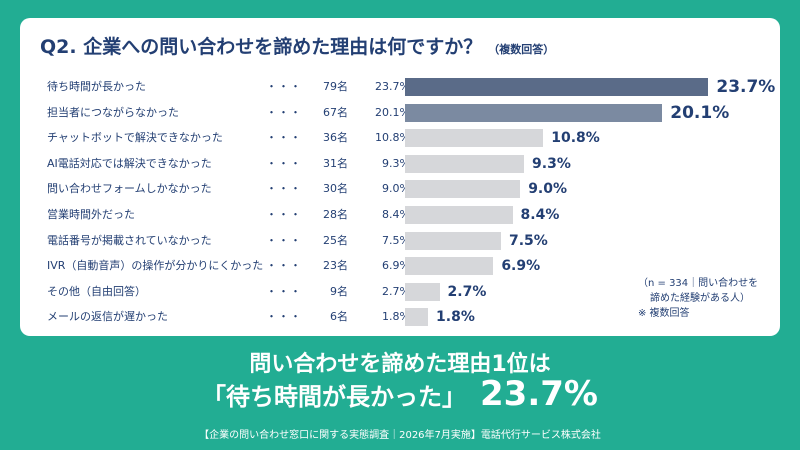  I want to click on sample-note: （n = 334｜問い合わせを 諦めた経験がある人） ※ 複数回答, so click(698, 298).